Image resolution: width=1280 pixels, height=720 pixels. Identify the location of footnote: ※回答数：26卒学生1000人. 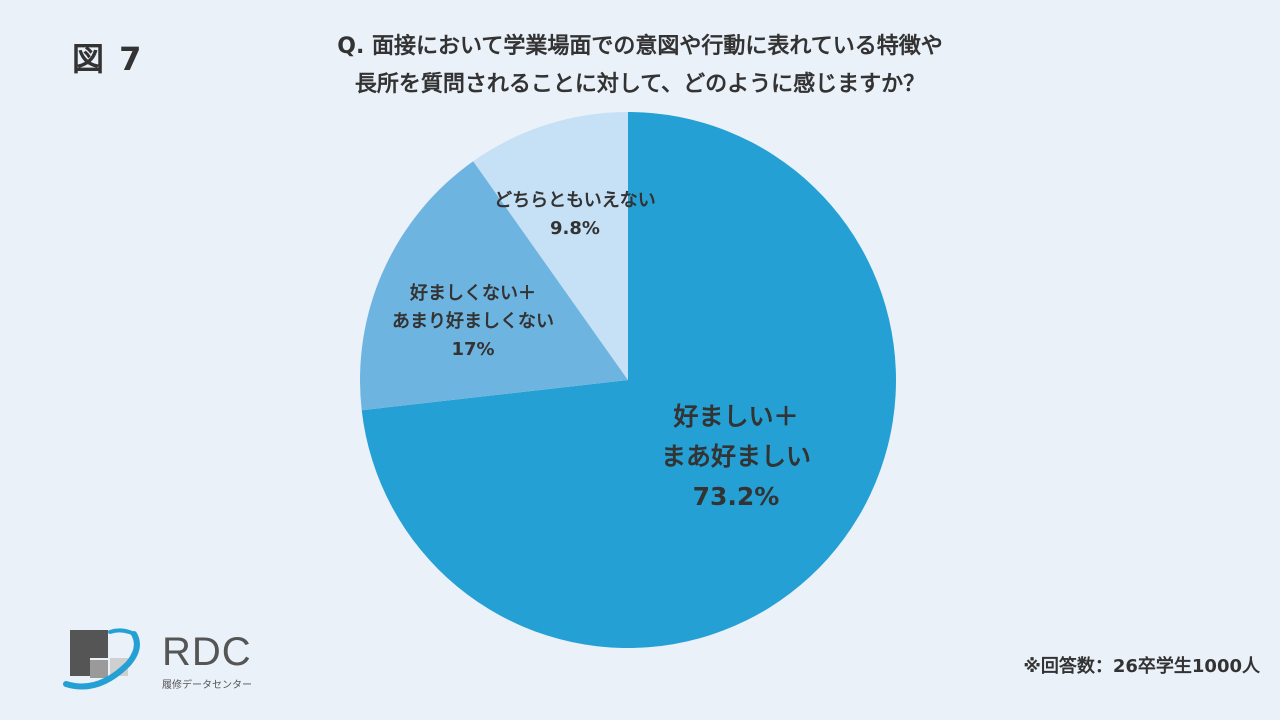
(1141, 666).